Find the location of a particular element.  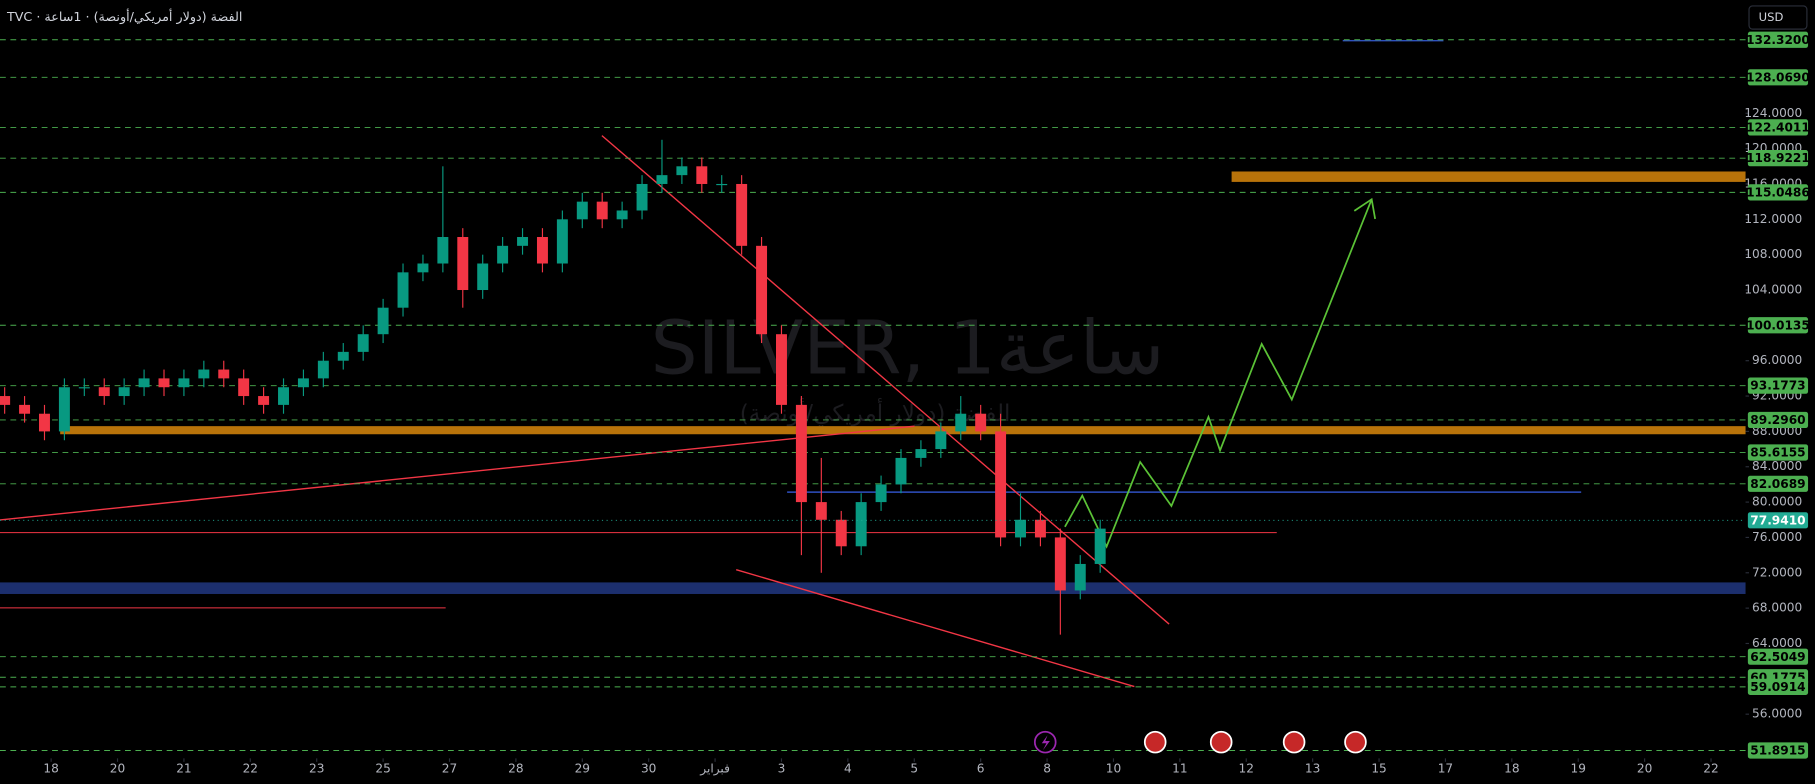

y-tick-label: 112.0000 is located at coordinates (1773, 219).